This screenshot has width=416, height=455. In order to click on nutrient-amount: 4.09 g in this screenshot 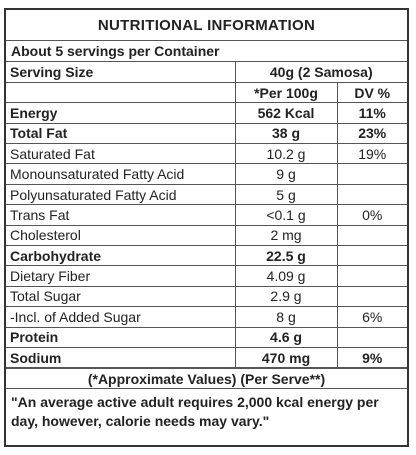, I will do `click(286, 276)`.